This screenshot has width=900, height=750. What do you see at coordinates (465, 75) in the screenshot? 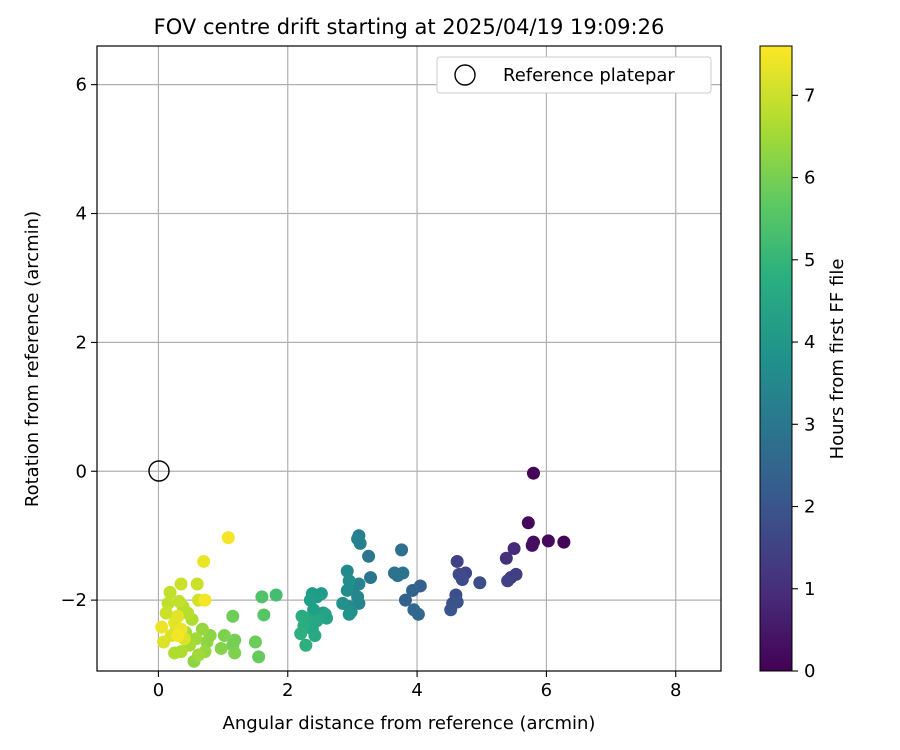
I see `legend-marker-icon` at bounding box center [465, 75].